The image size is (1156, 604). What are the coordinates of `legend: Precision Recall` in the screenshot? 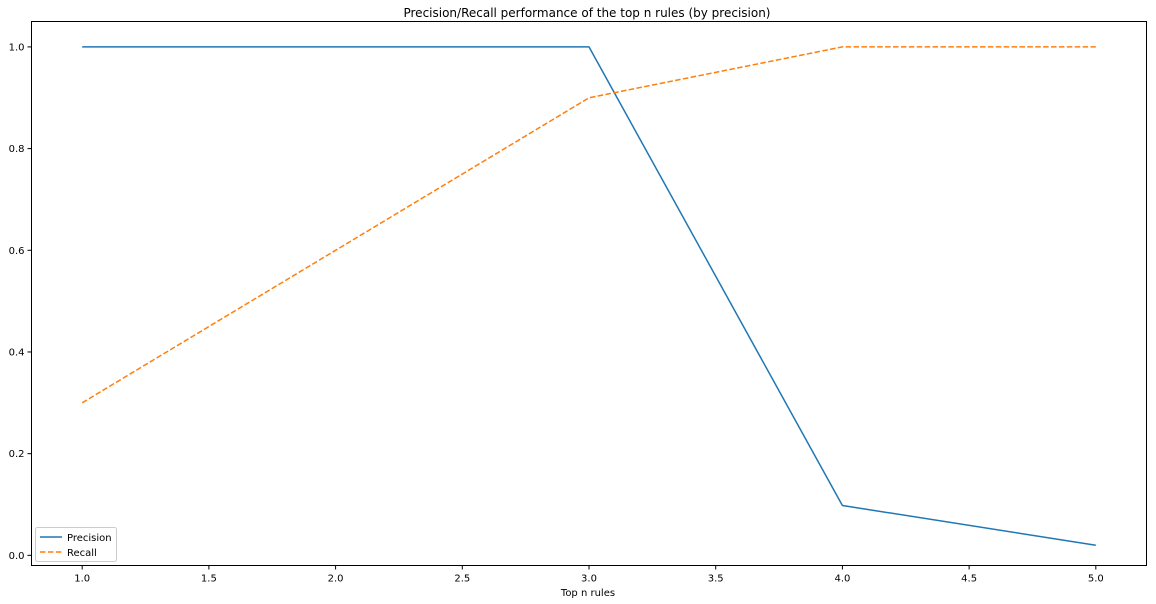 It's located at (76, 544).